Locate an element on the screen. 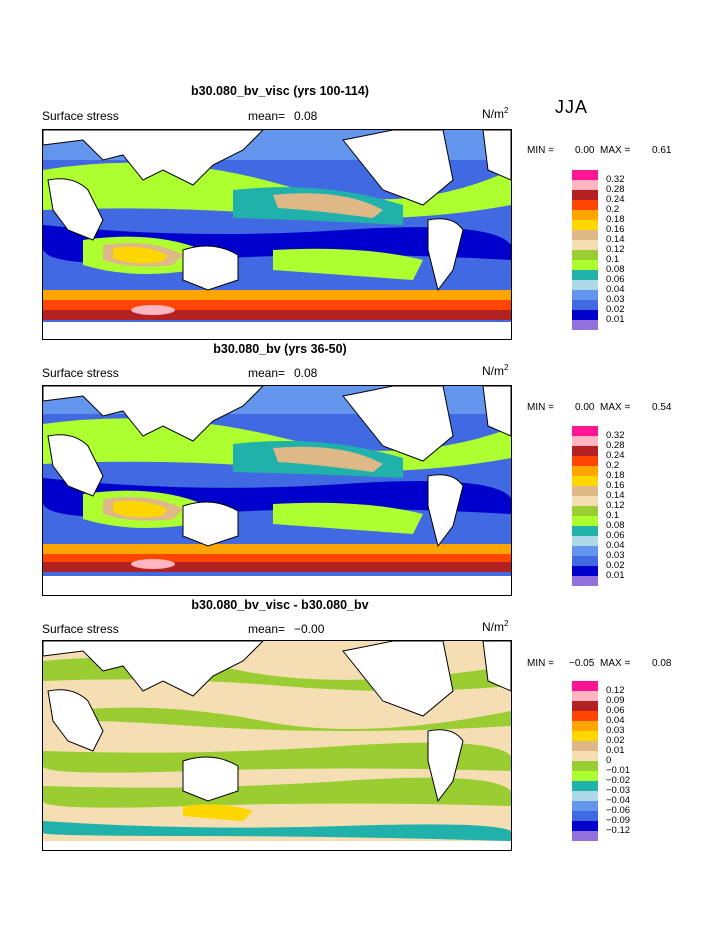 The height and width of the screenshot is (935, 723). panel-2-cb-label: 0.08 is located at coordinates (615, 525).